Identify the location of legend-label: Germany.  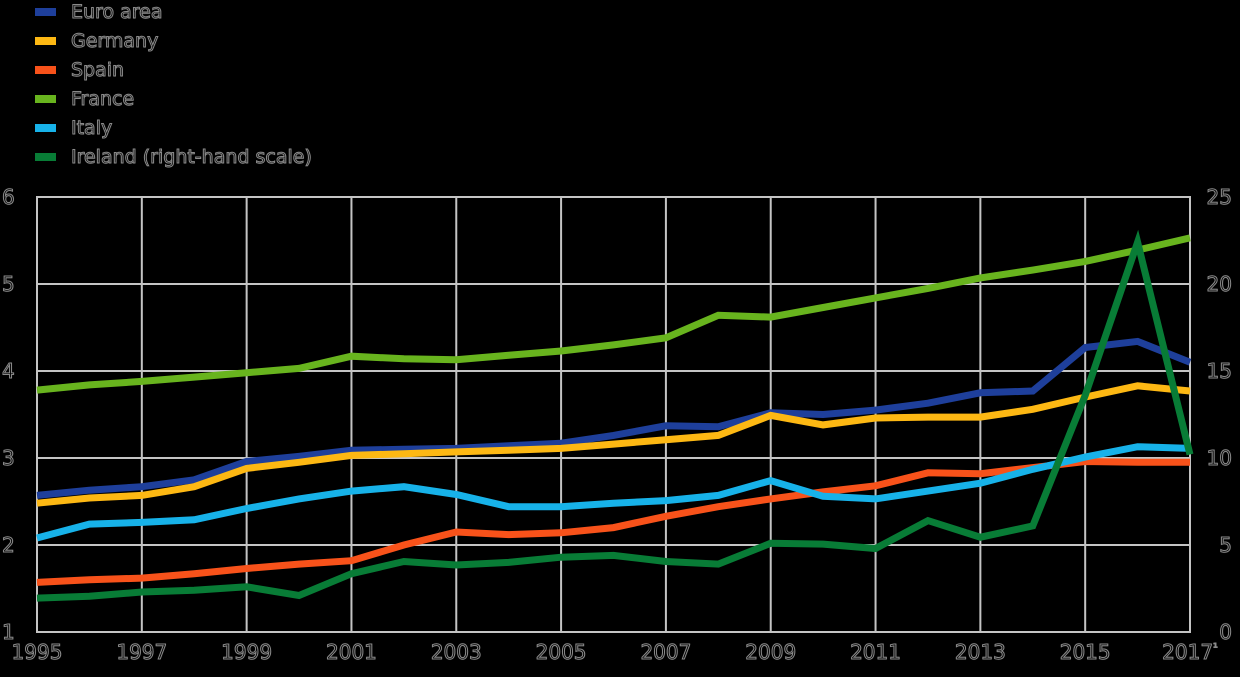
(114, 41).